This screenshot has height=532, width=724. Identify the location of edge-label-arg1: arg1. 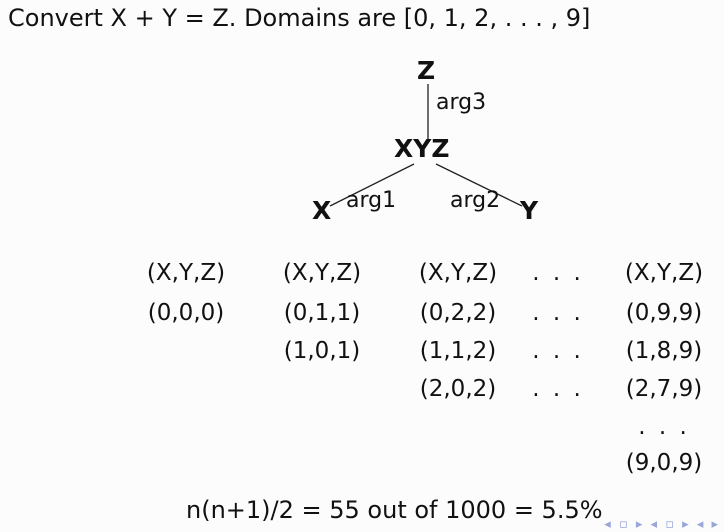
(371, 200).